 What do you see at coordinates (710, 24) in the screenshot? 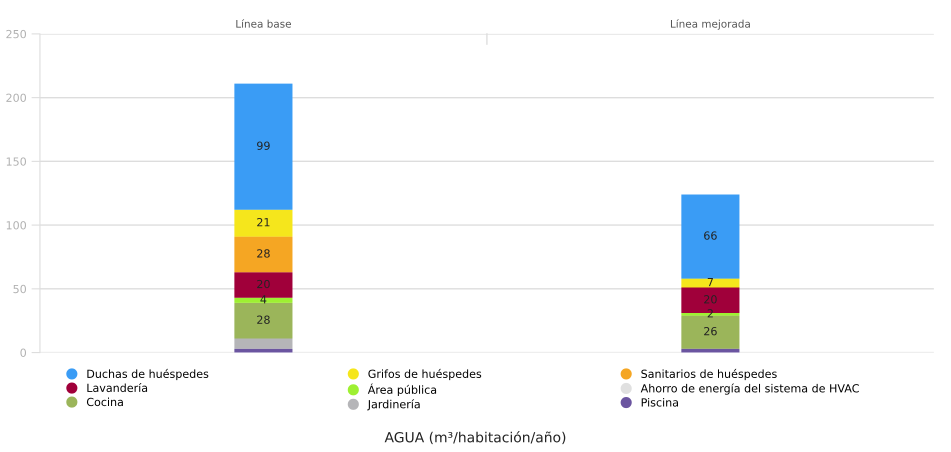
I see `x-tick-label: Línea mejorada` at bounding box center [710, 24].